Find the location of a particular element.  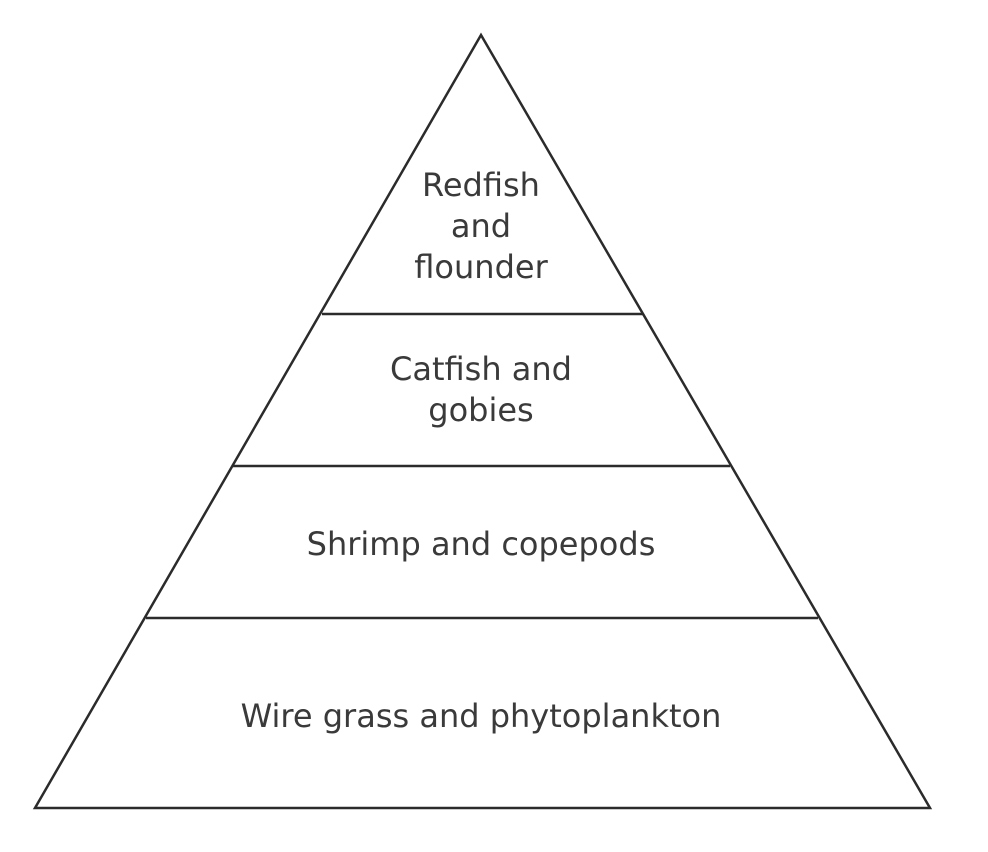

level-label-line: and is located at coordinates (481, 226).